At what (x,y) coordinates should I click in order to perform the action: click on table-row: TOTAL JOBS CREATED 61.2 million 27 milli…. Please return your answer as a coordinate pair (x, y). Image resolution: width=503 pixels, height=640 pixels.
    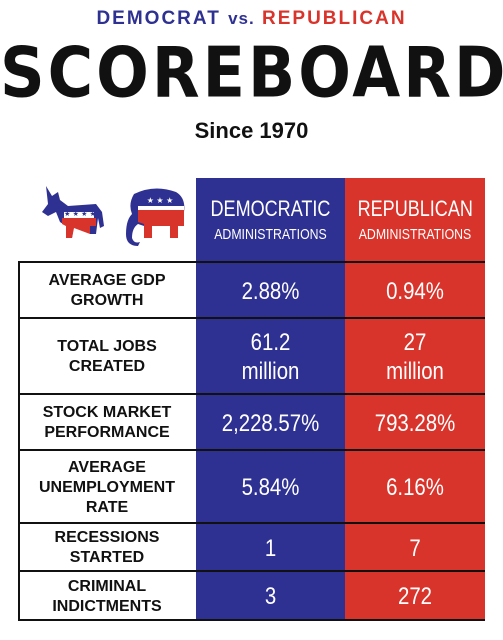
    Looking at the image, I should click on (251, 356).